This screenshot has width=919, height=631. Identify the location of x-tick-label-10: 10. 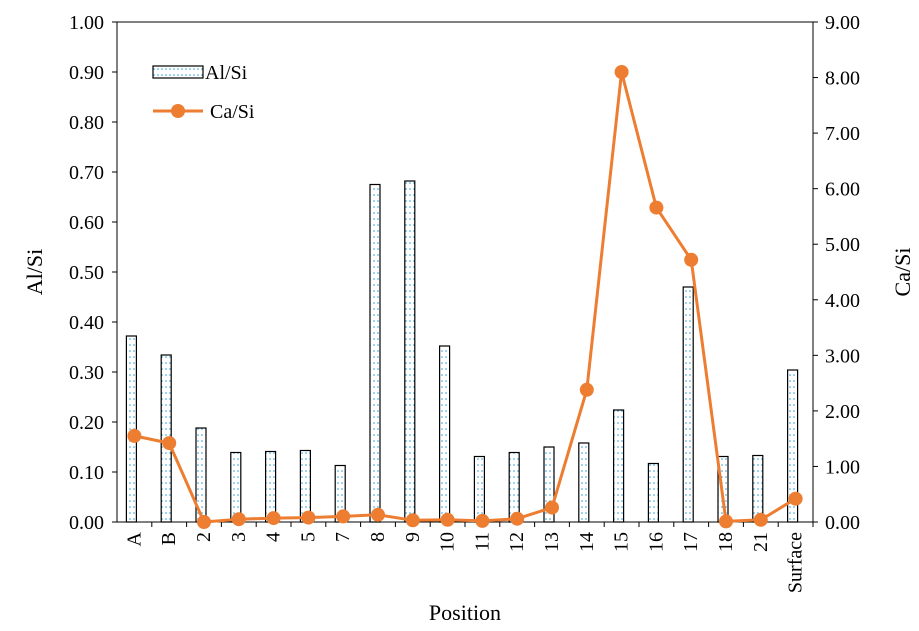
(448, 542).